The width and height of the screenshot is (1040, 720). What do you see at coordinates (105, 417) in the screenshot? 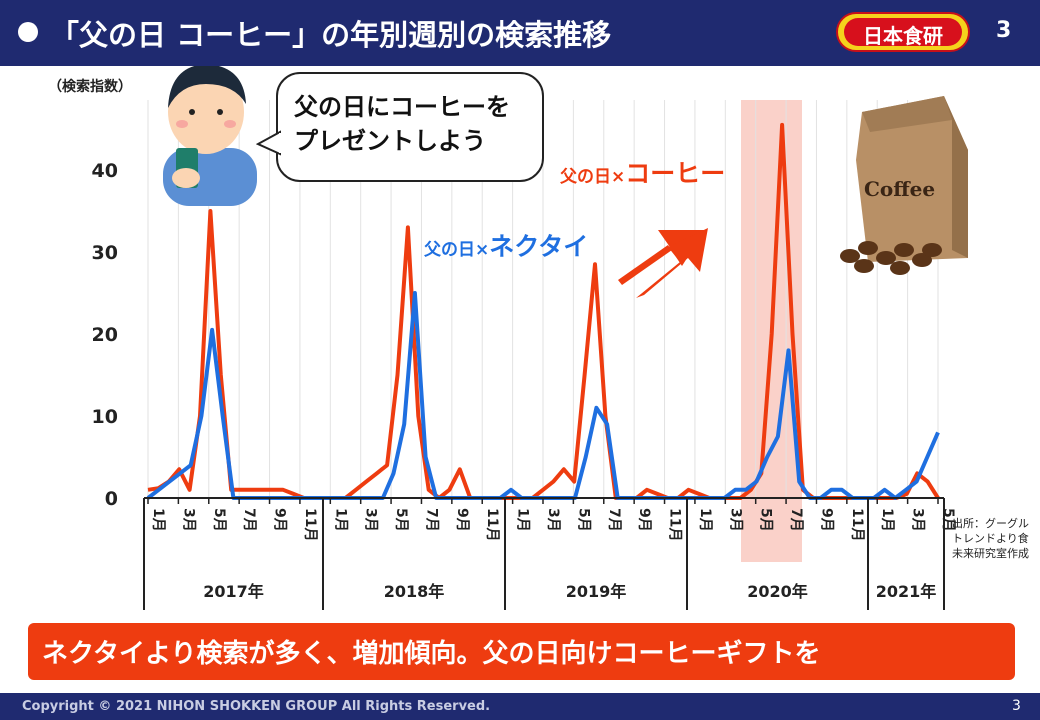
I see `y-tick-label: 10` at bounding box center [105, 417].